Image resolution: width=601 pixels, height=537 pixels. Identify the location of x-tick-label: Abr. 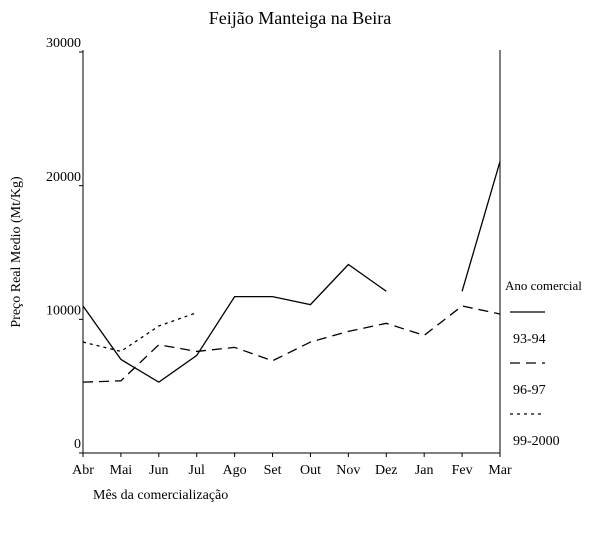
(83, 470).